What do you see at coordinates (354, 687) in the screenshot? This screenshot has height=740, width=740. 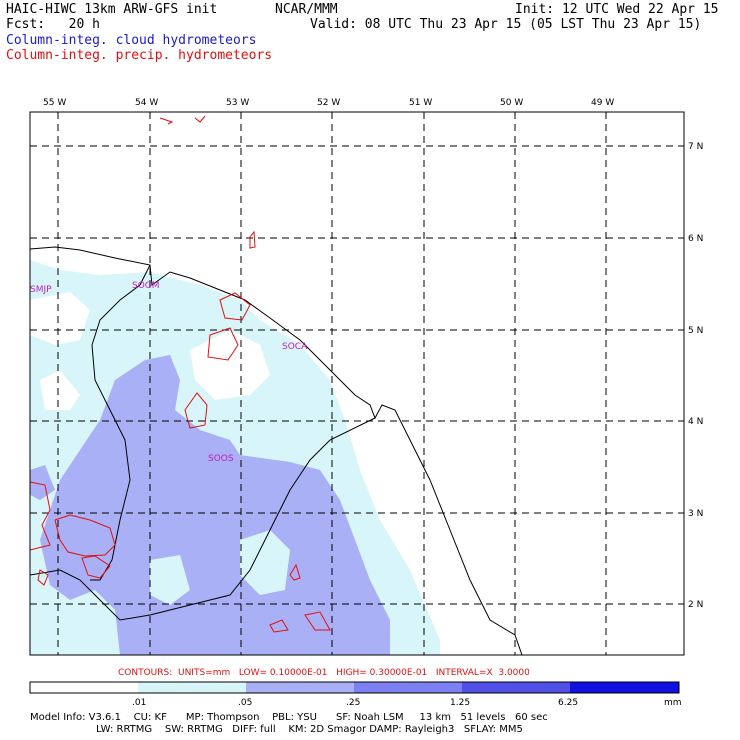 I see `colorbar` at bounding box center [354, 687].